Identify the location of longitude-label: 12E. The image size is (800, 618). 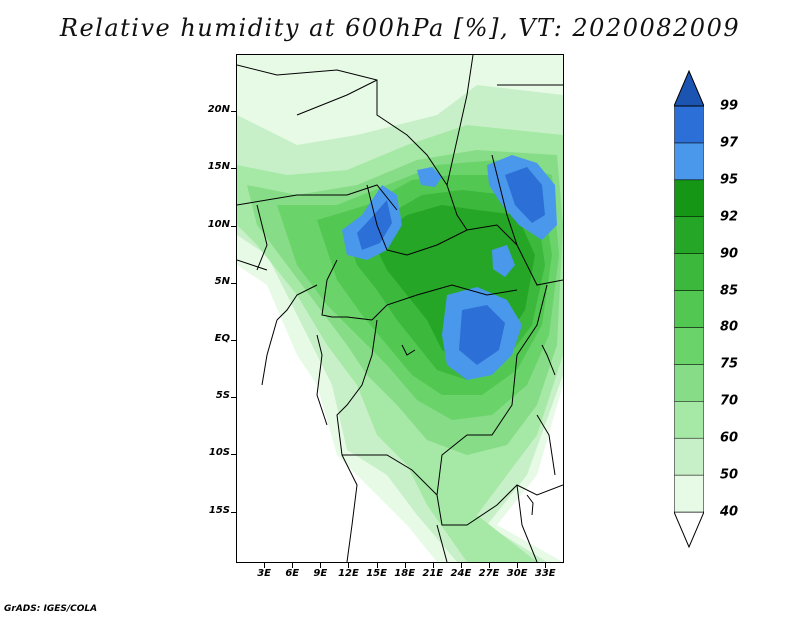
(348, 573).